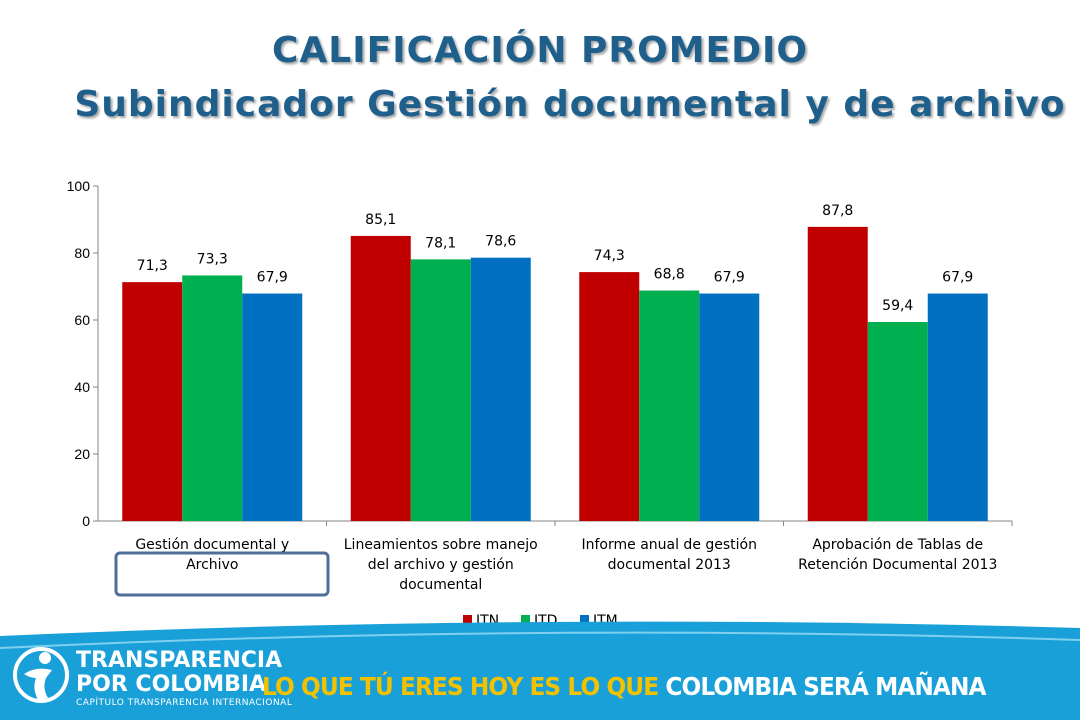  I want to click on y-tick-label: 0, so click(86, 521).